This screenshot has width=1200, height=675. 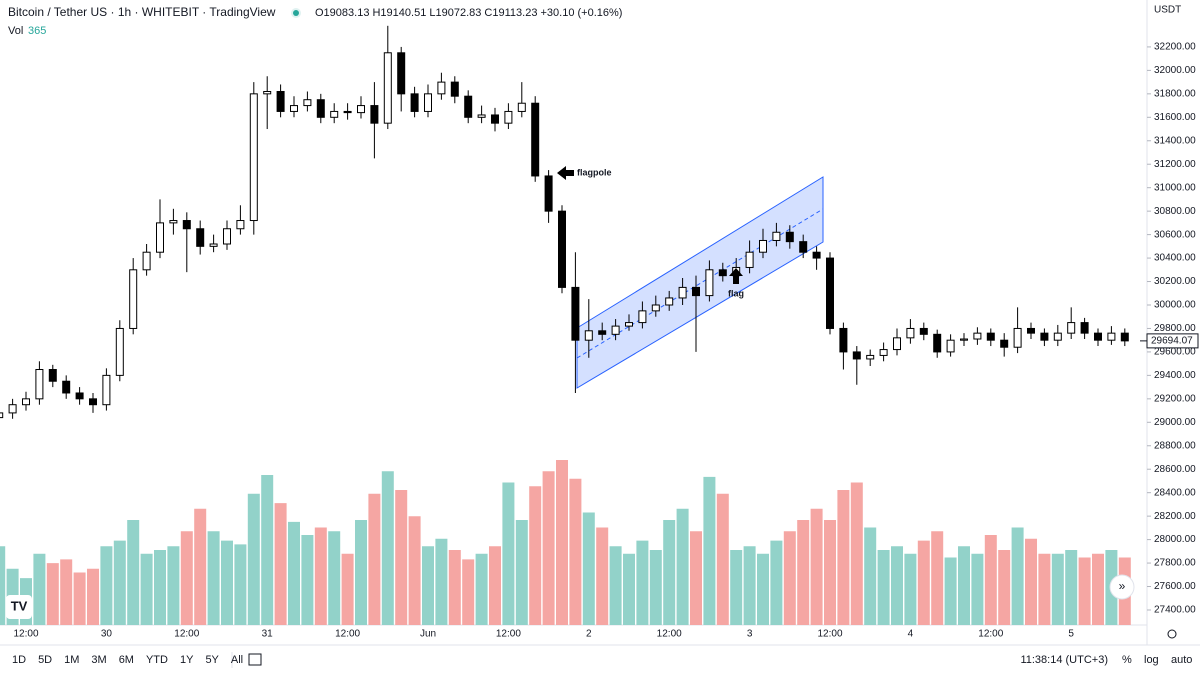 I want to click on last-price-label: 29694.07, so click(x=1172, y=341).